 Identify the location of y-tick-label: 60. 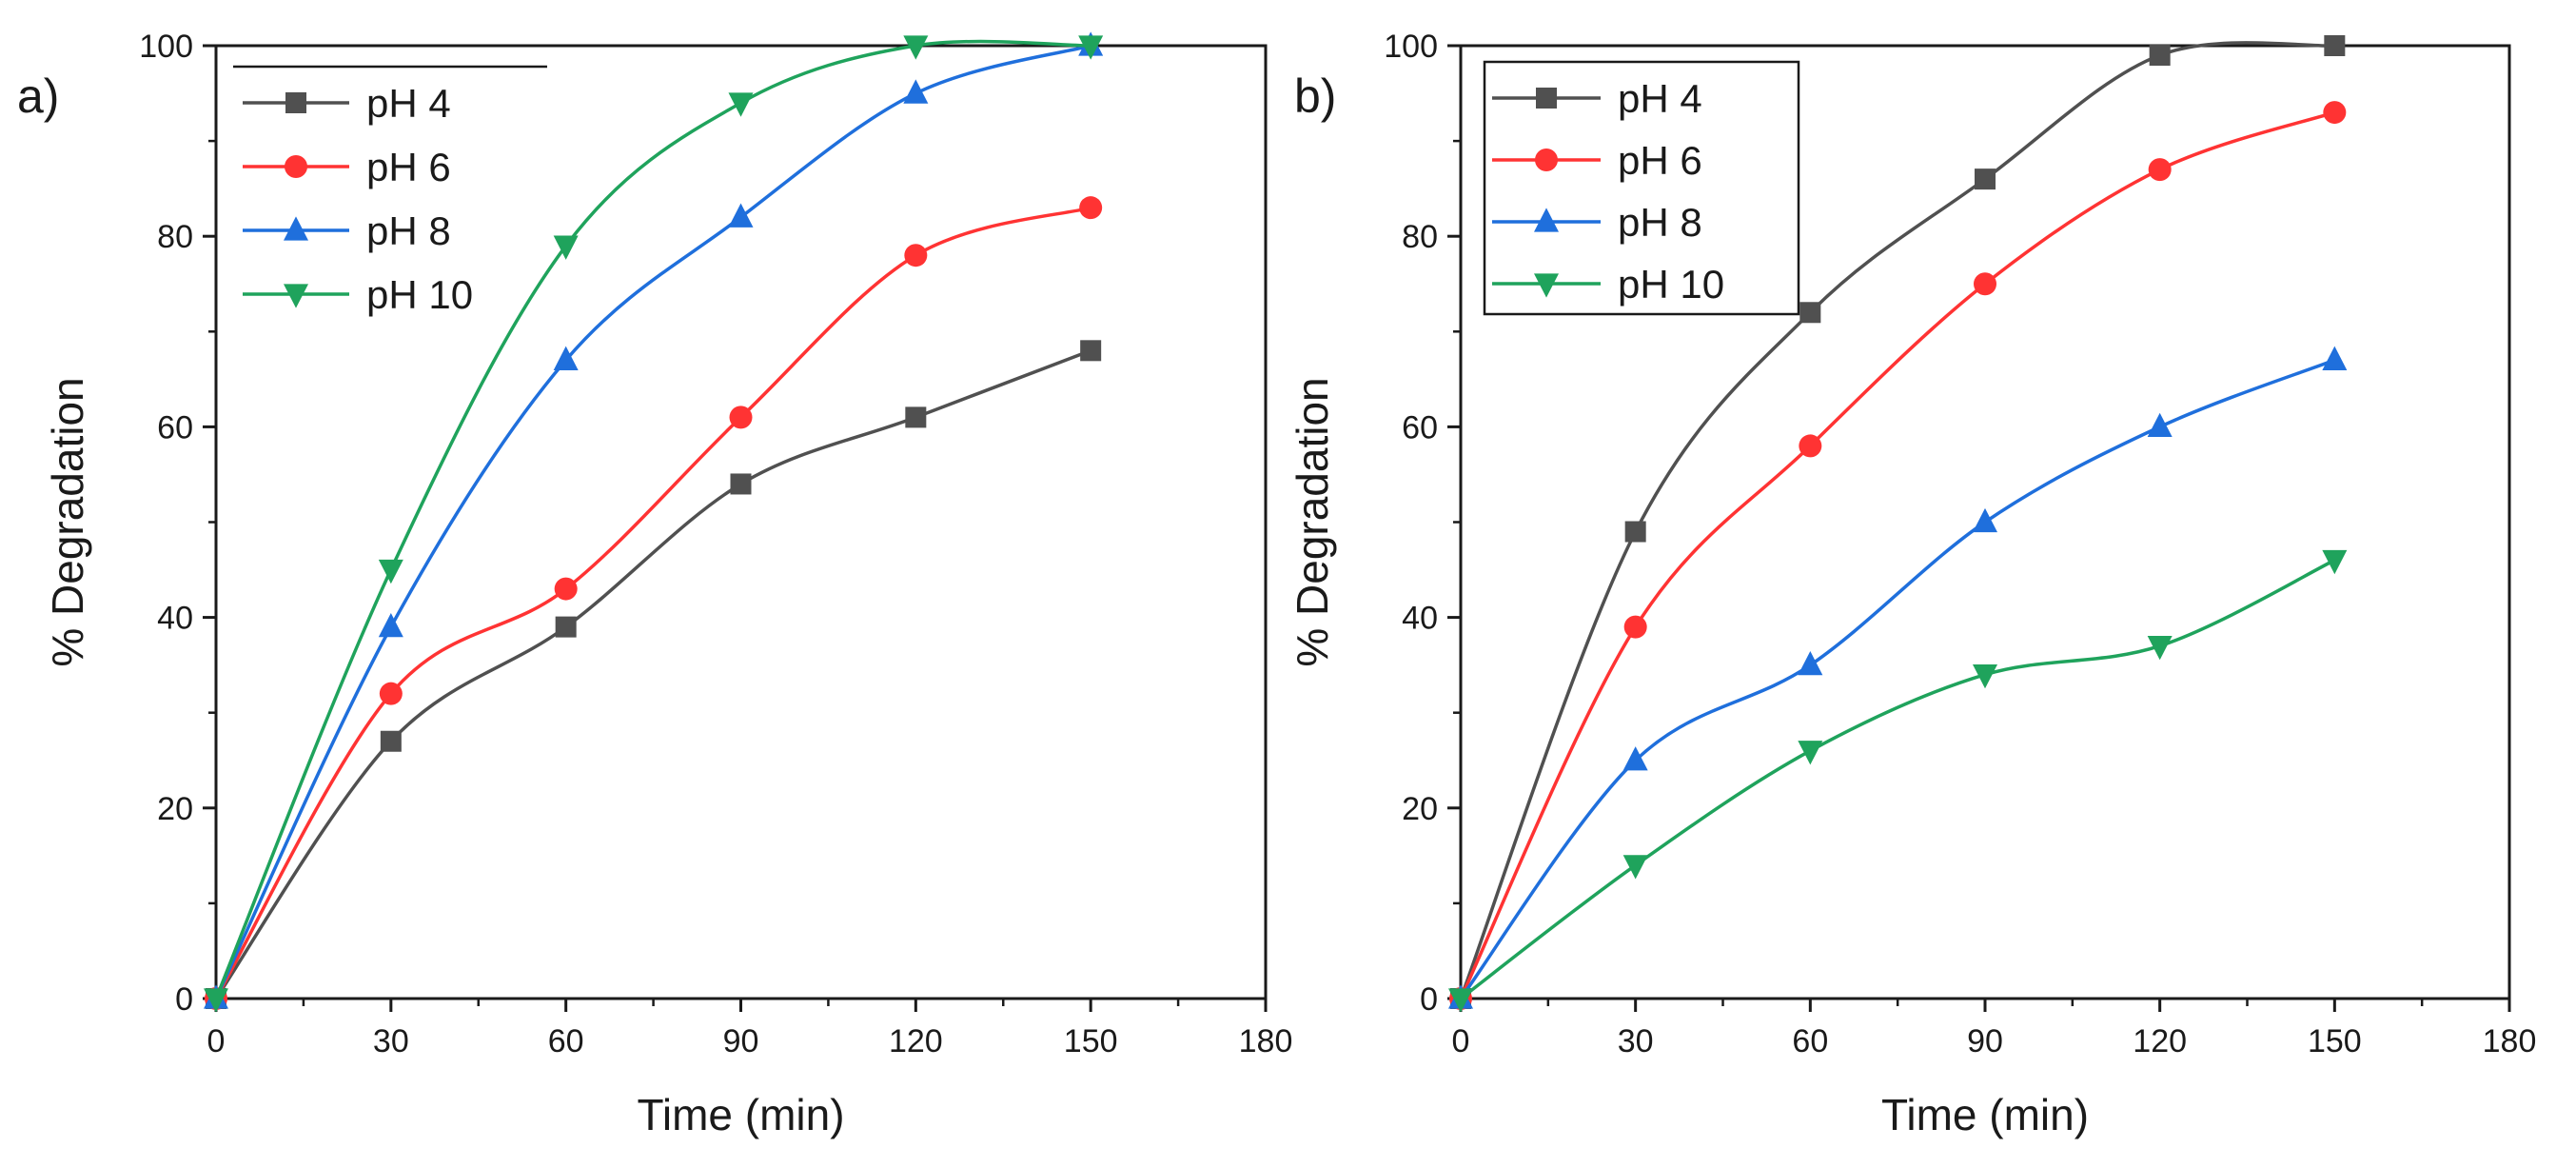
(1420, 427).